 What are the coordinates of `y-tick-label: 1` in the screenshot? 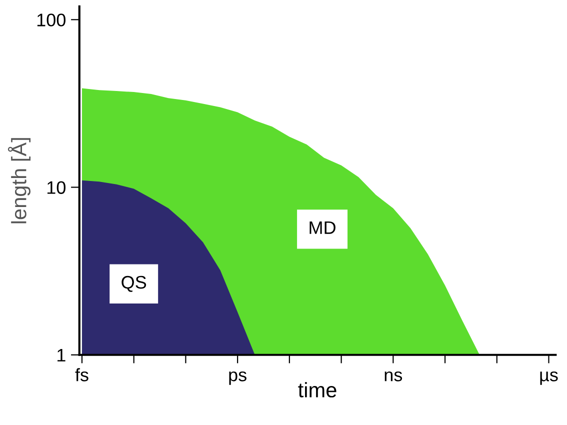 It's located at (62, 355).